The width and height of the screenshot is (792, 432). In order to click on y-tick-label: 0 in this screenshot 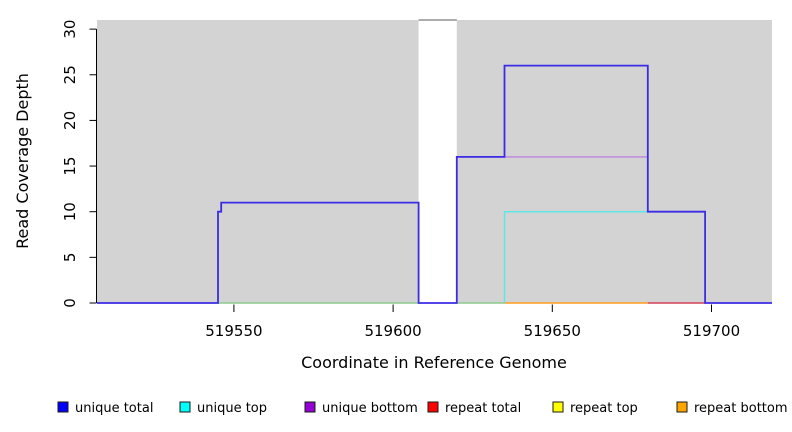, I will do `click(70, 303)`.